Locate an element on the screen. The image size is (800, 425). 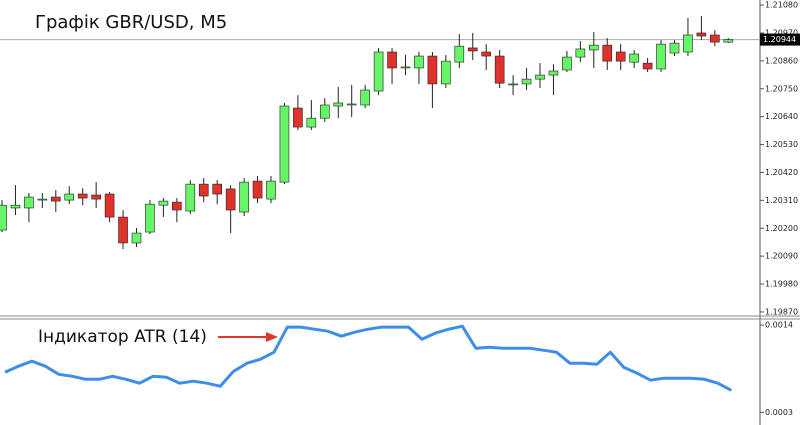
y-tick-label: 1.19870 is located at coordinates (781, 311).